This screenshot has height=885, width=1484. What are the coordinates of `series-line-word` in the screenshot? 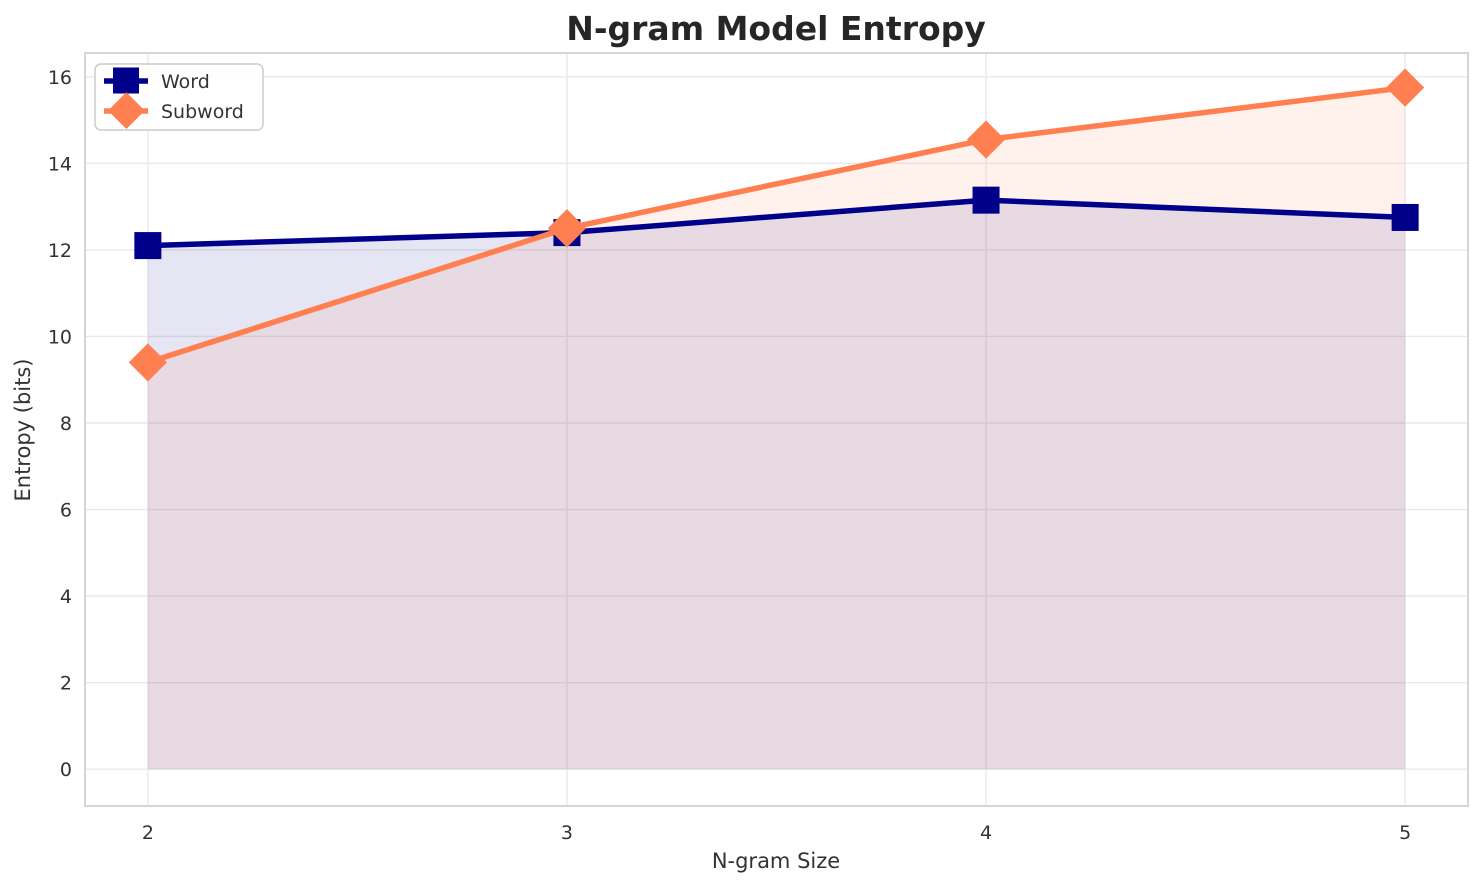 It's located at (776, 223).